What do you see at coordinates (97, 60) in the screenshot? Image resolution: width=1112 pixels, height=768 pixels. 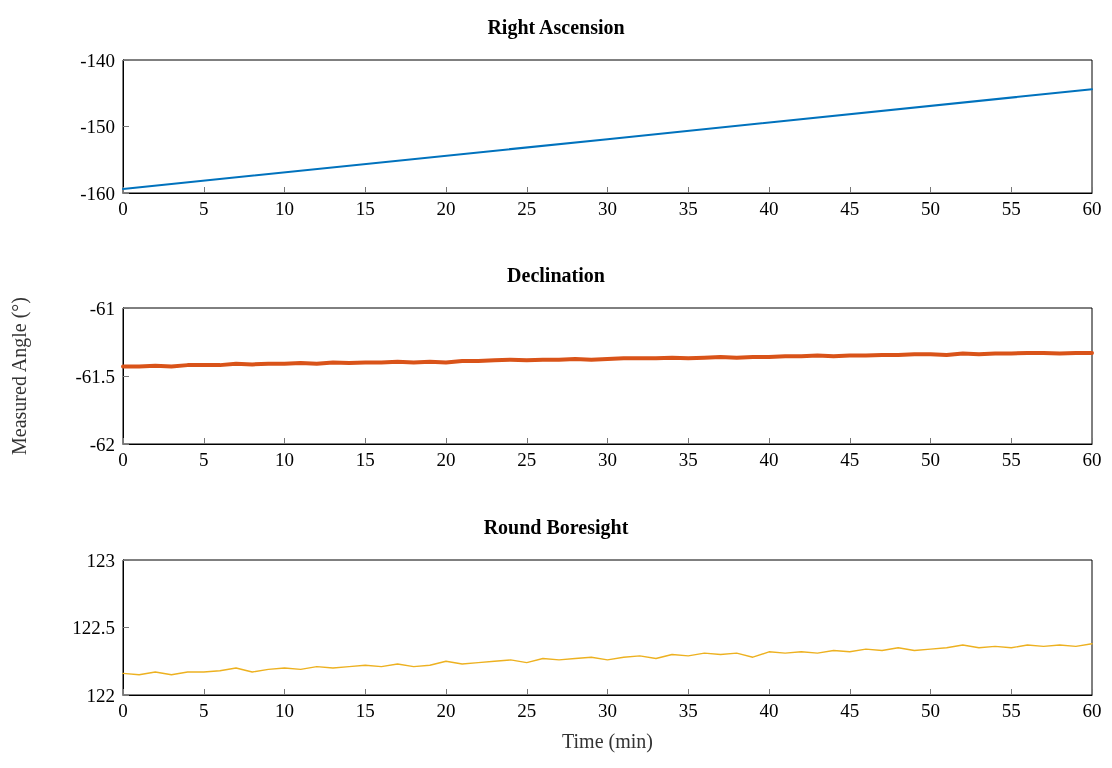 I see `y-tick-label: -140` at bounding box center [97, 60].